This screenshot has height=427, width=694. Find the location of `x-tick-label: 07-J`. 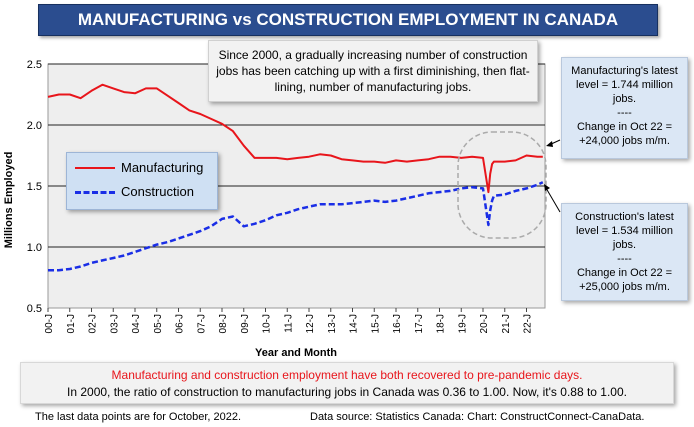

x-tick-label: 07-J is located at coordinates (201, 323).